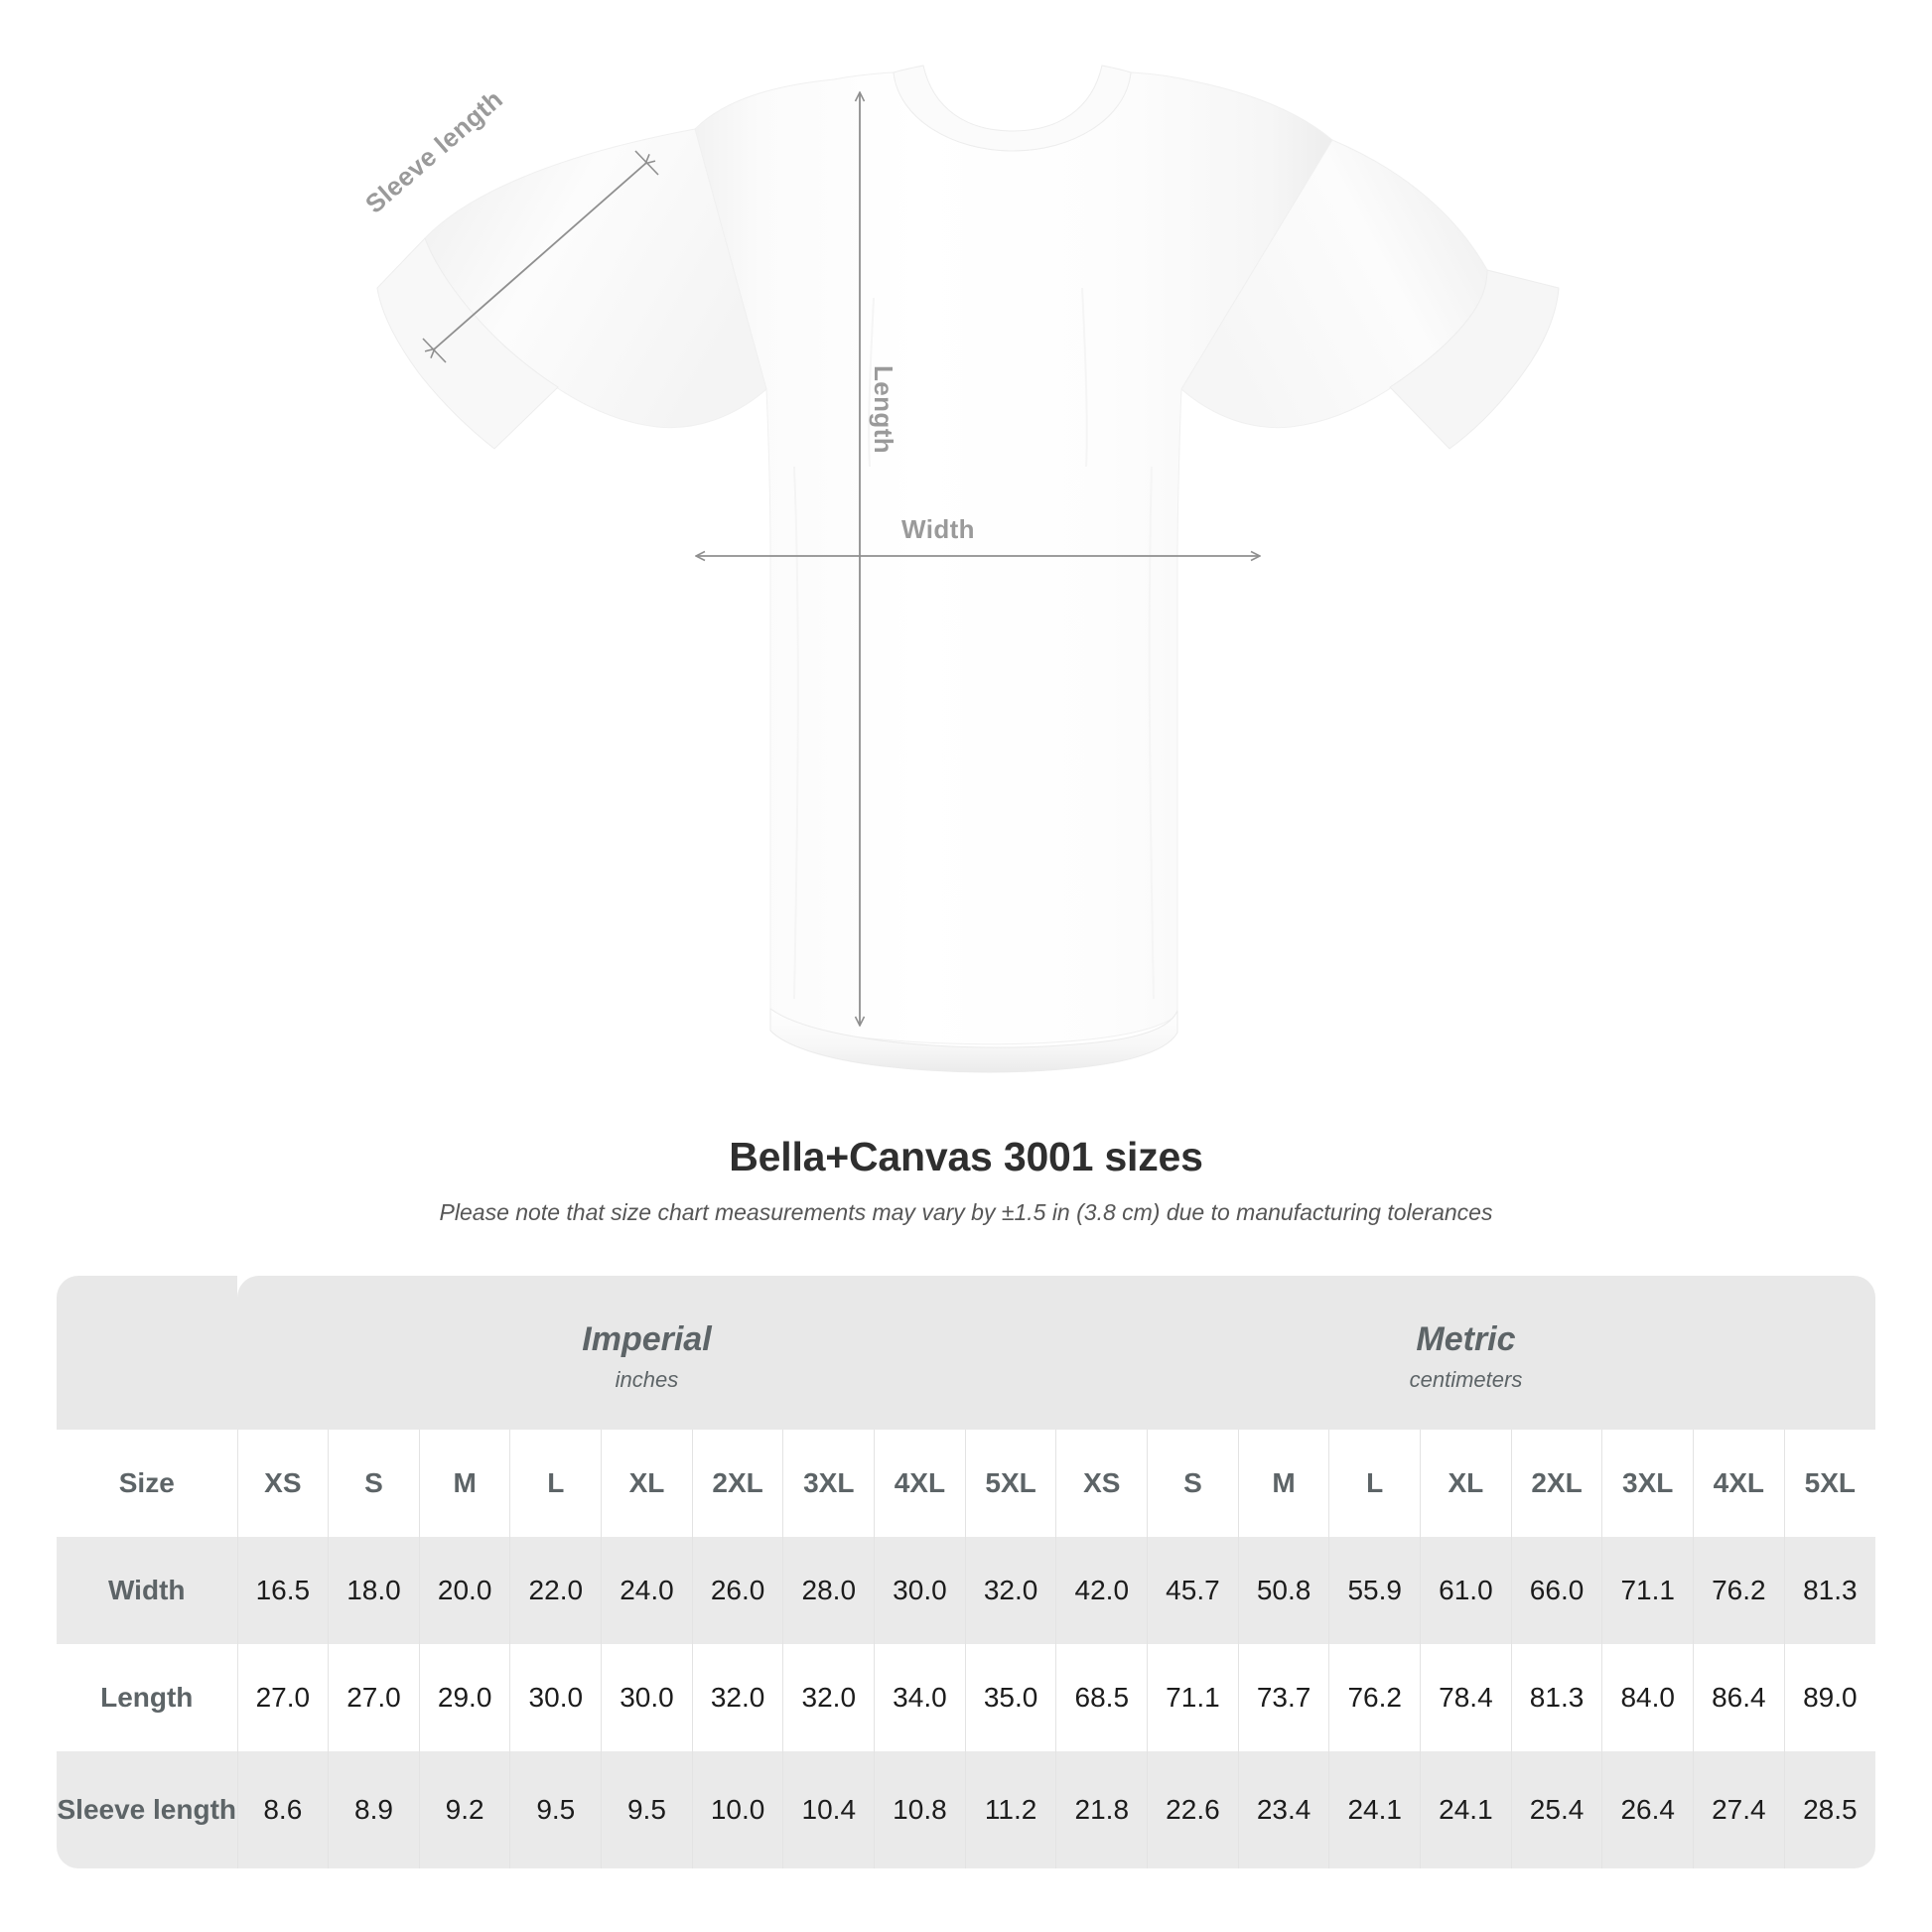  What do you see at coordinates (920, 1810) in the screenshot?
I see `cell-sleeve-imperial-4xl: 10.8` at bounding box center [920, 1810].